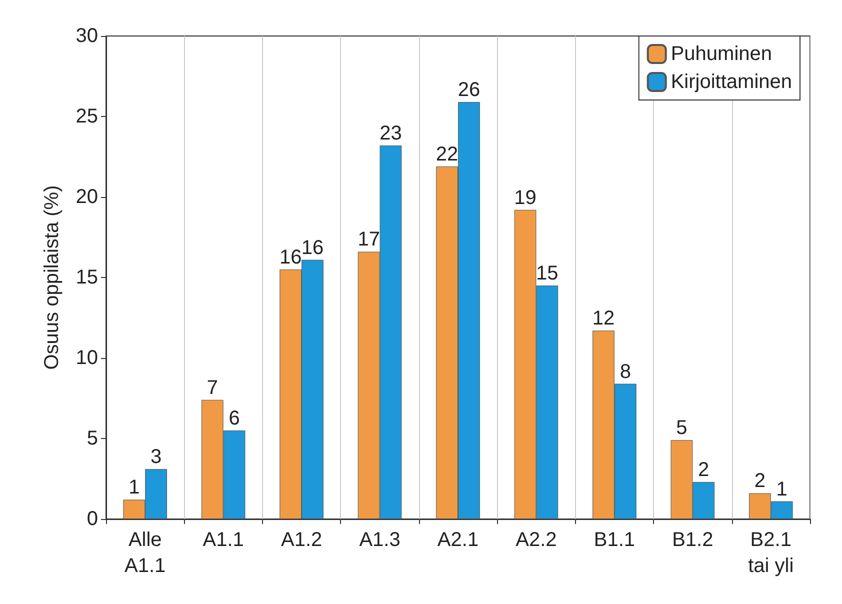 The height and width of the screenshot is (604, 842). I want to click on x-tick-label: Alle A1.1, so click(145, 553).